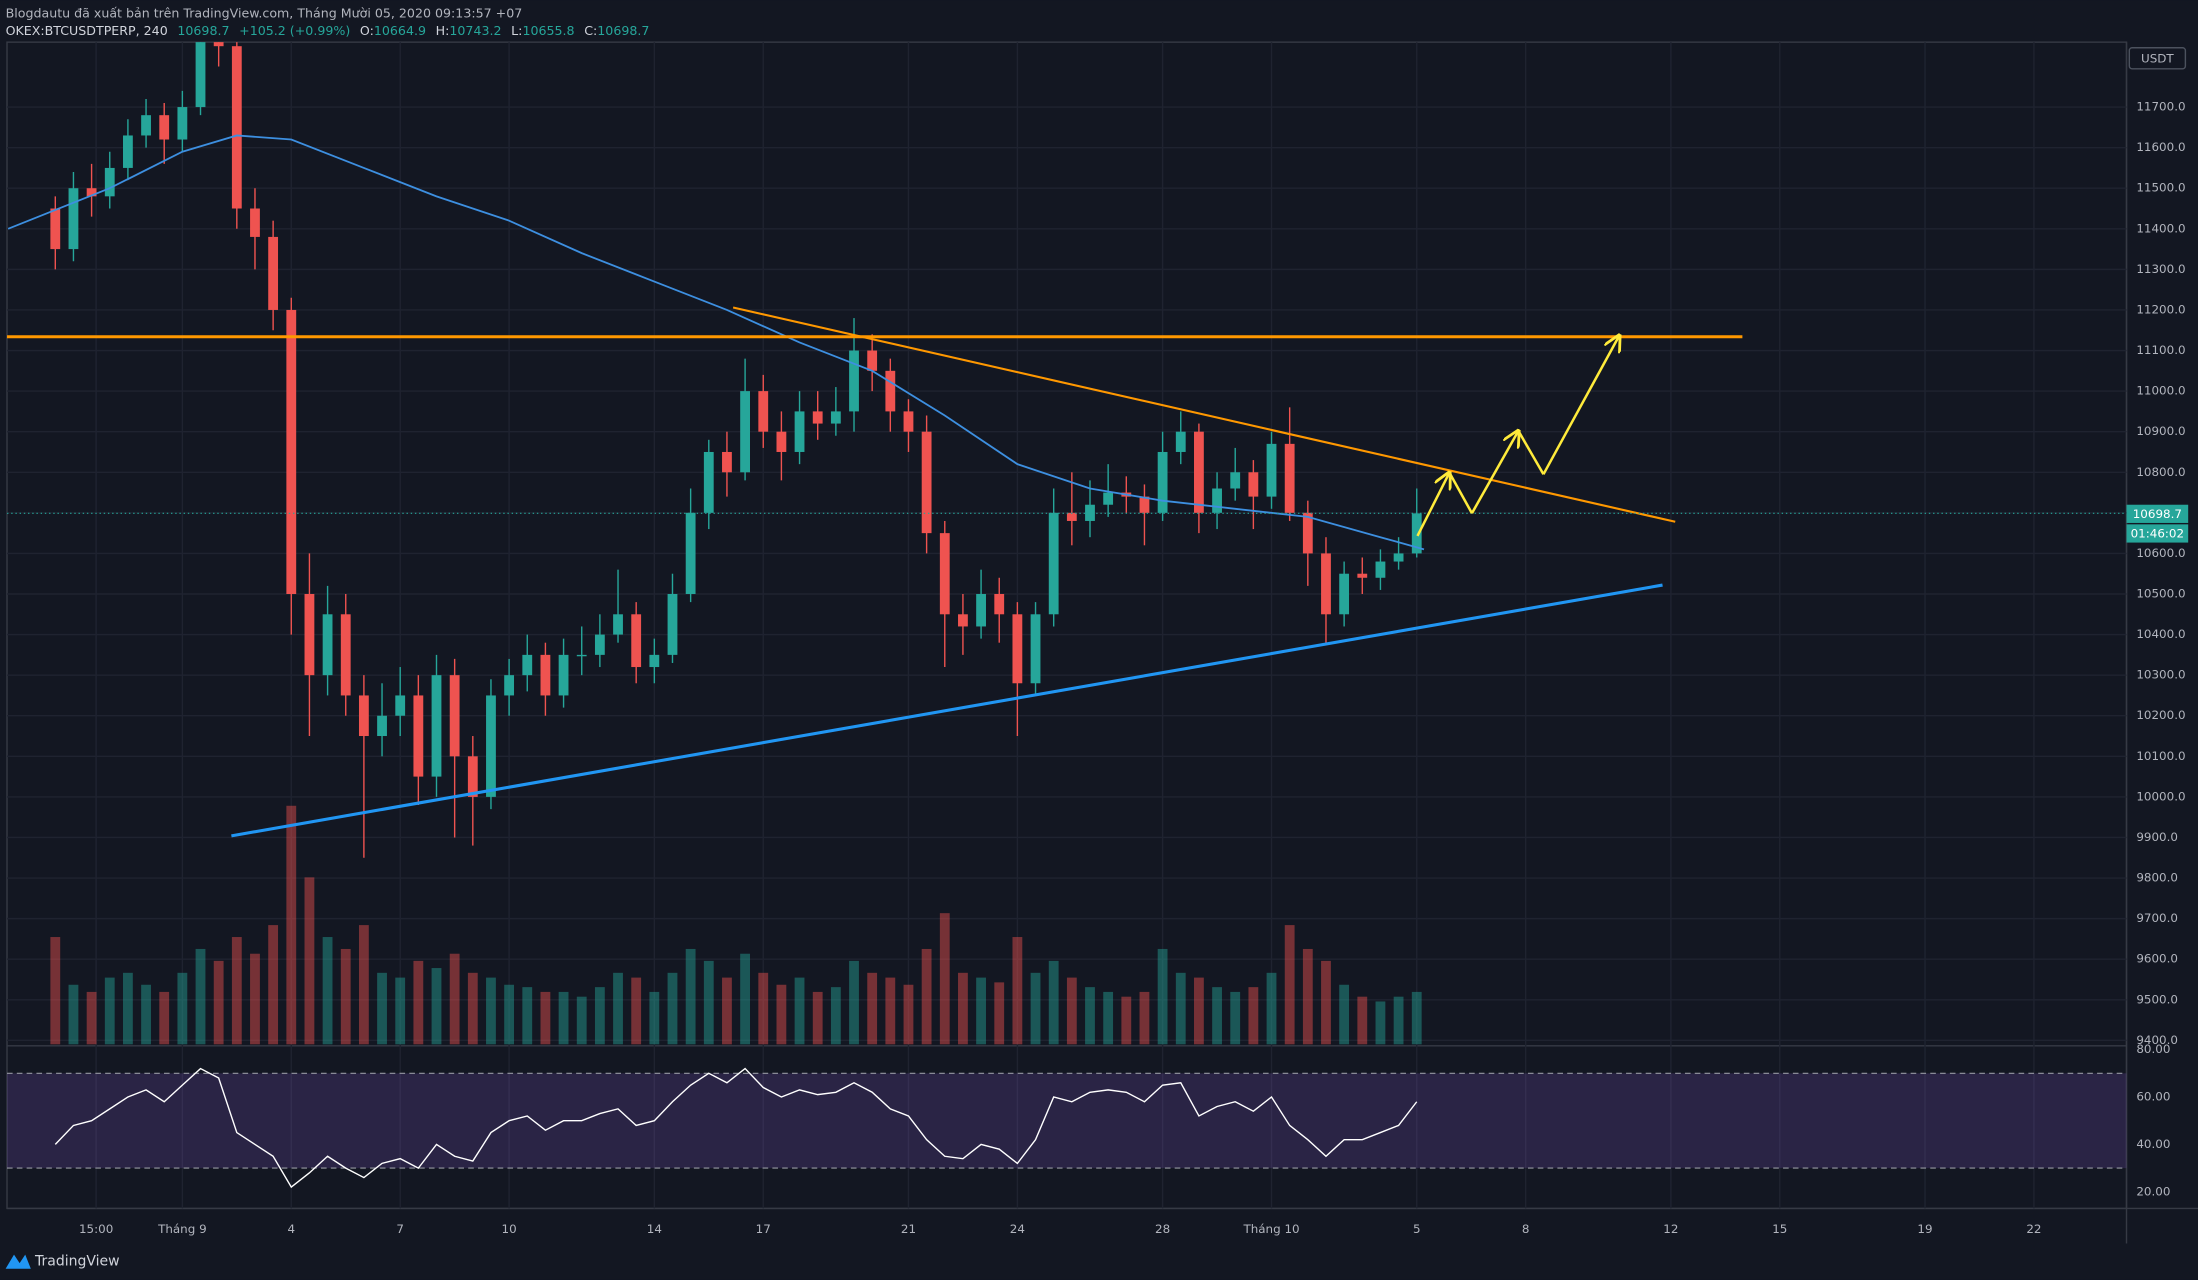 The image size is (2198, 1280). I want to click on x-tick-label: 8, so click(1526, 1229).